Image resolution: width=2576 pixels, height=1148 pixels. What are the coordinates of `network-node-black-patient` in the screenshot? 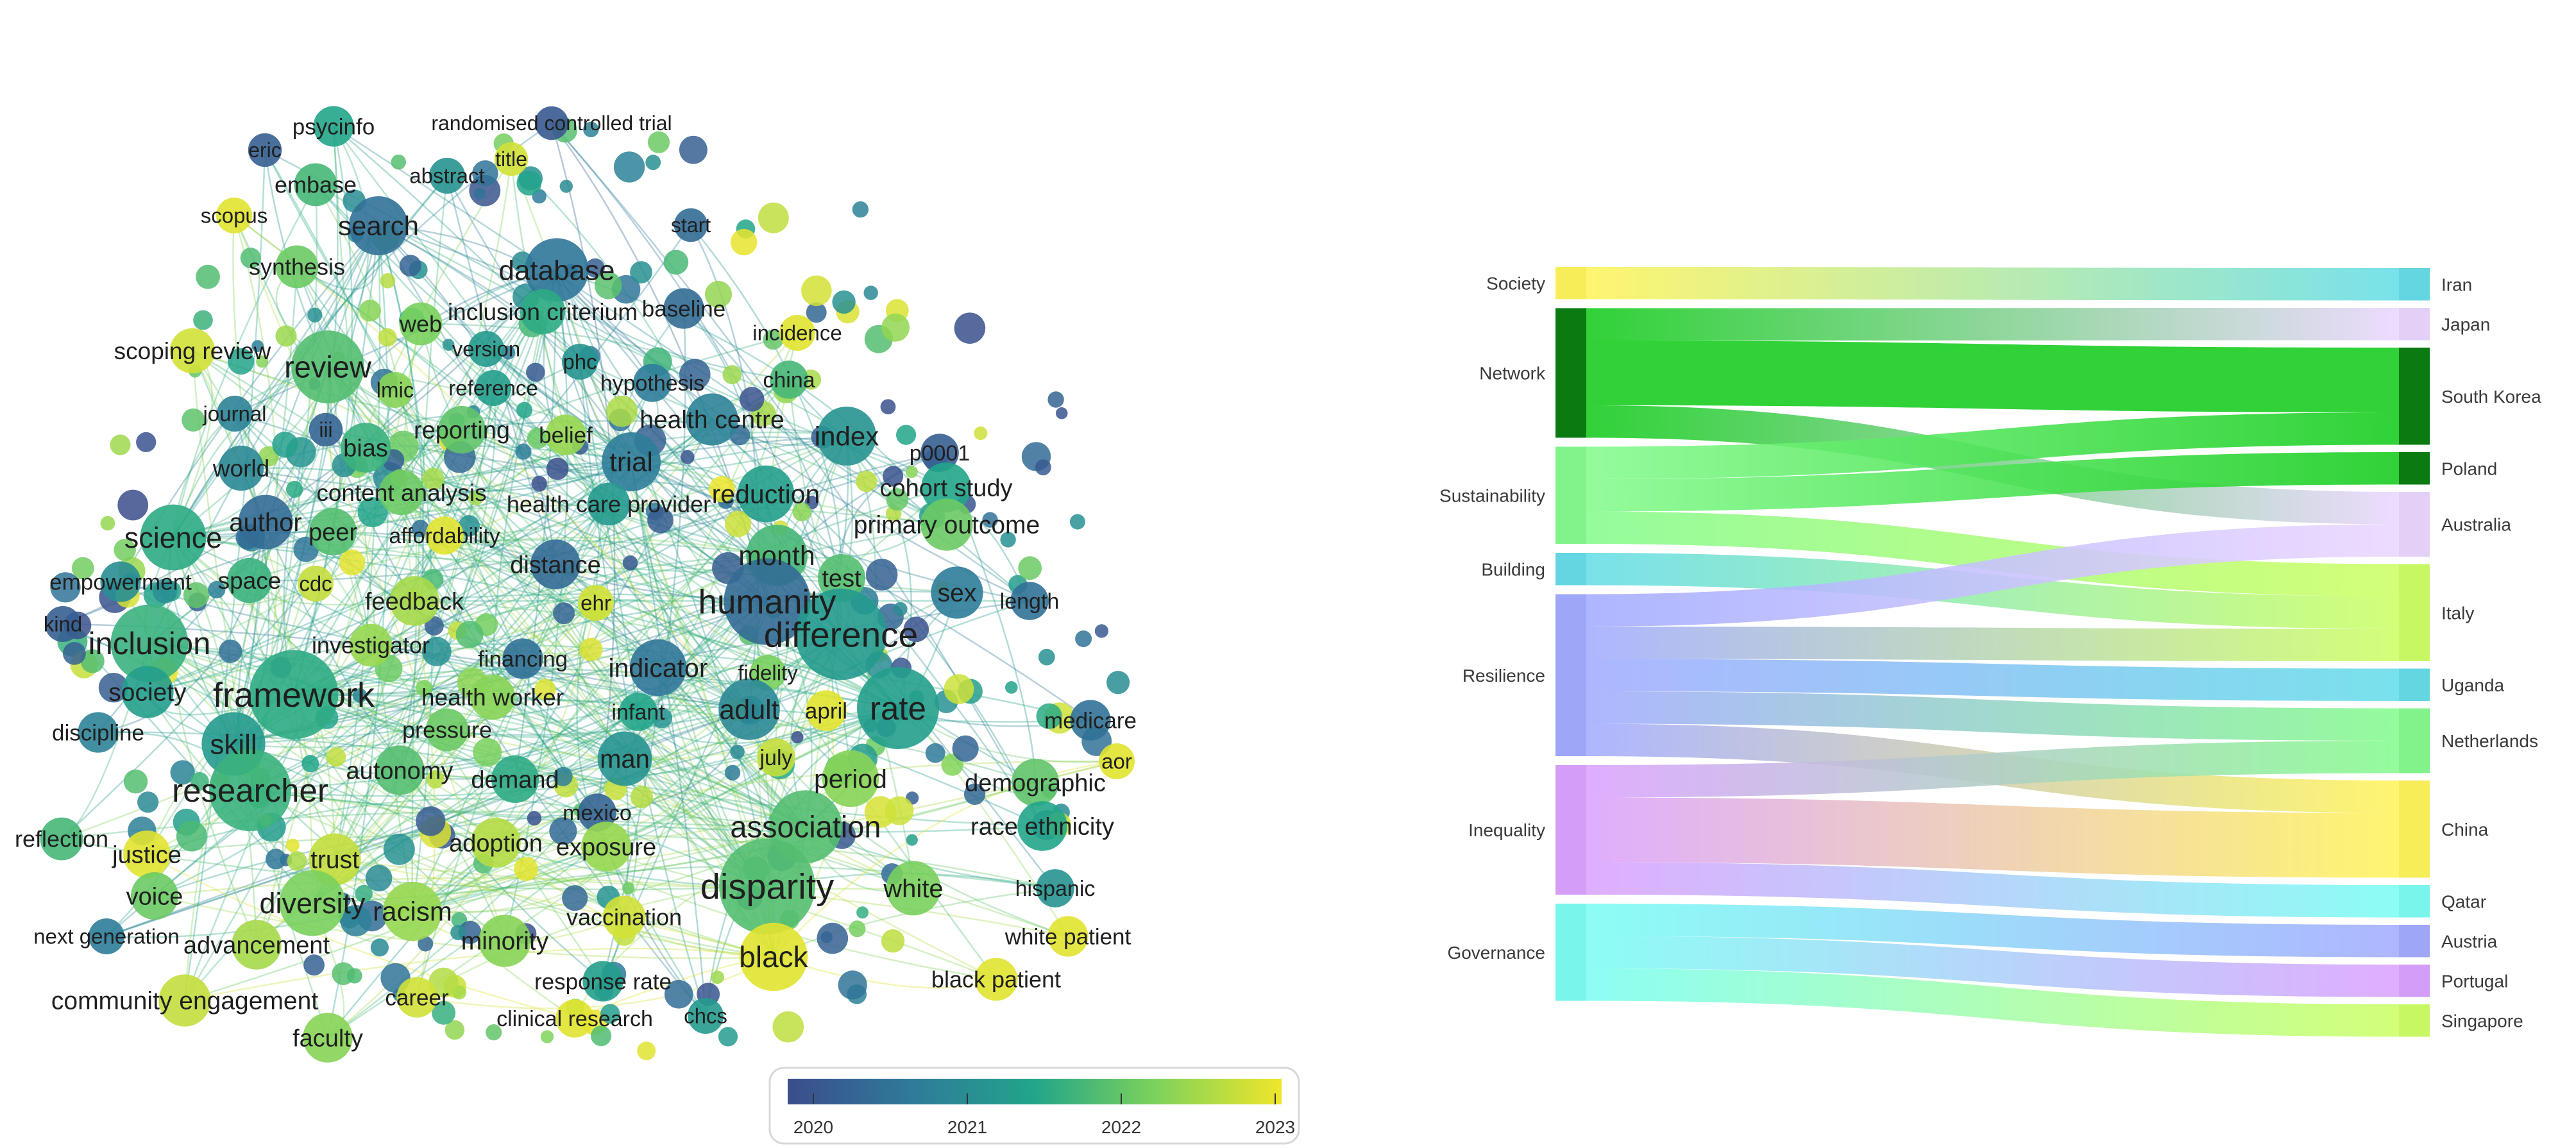 It's located at (996, 979).